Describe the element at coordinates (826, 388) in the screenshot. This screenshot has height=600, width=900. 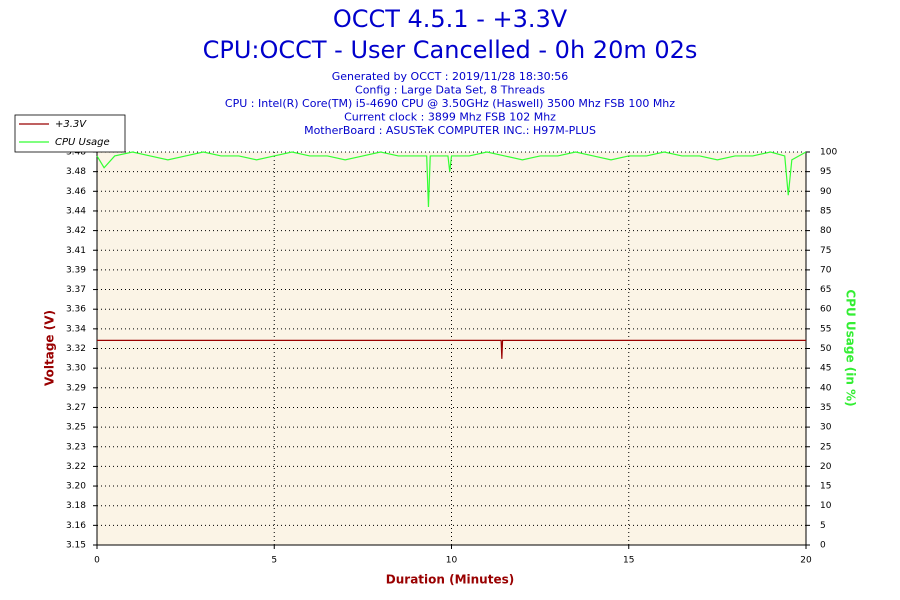
I see `y2-tick-label: 40` at that location.